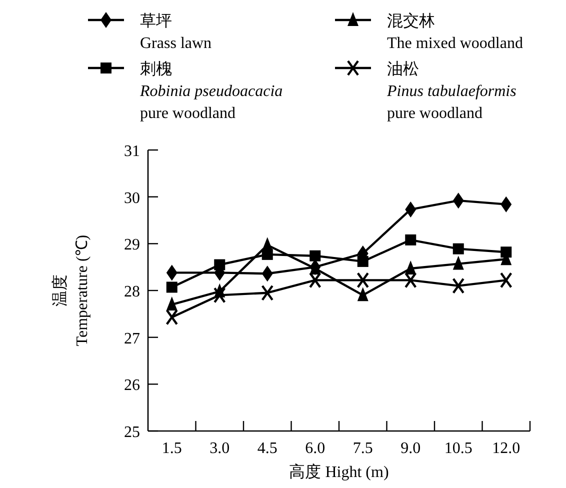  I want to click on legend-label: 油松 Pinus tabulaeformis pure woodland, so click(451, 91).